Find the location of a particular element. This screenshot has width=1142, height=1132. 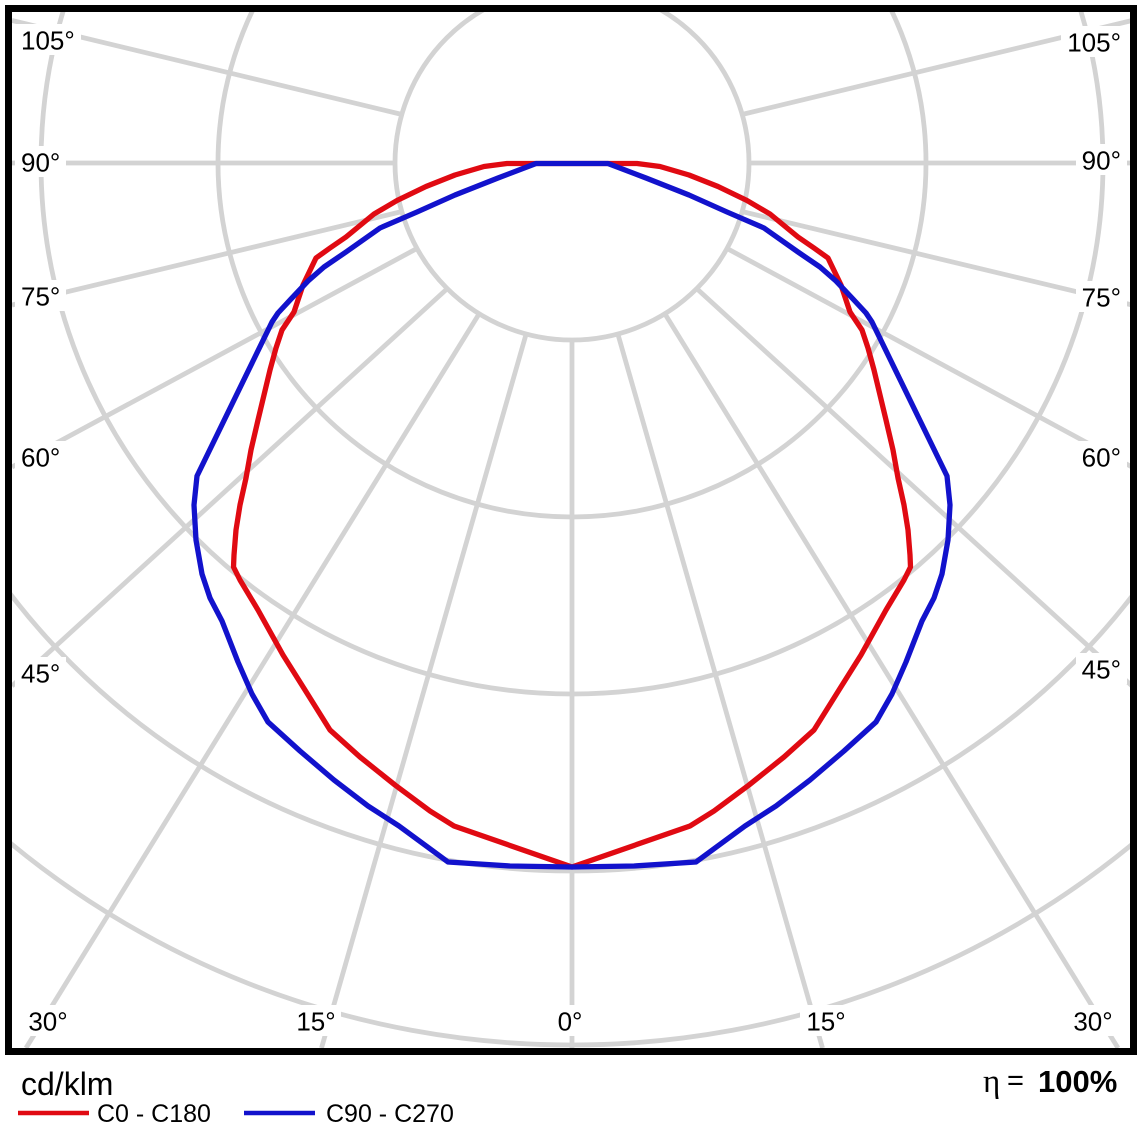

svg-text: C0 - C180 is located at coordinates (154, 1114).